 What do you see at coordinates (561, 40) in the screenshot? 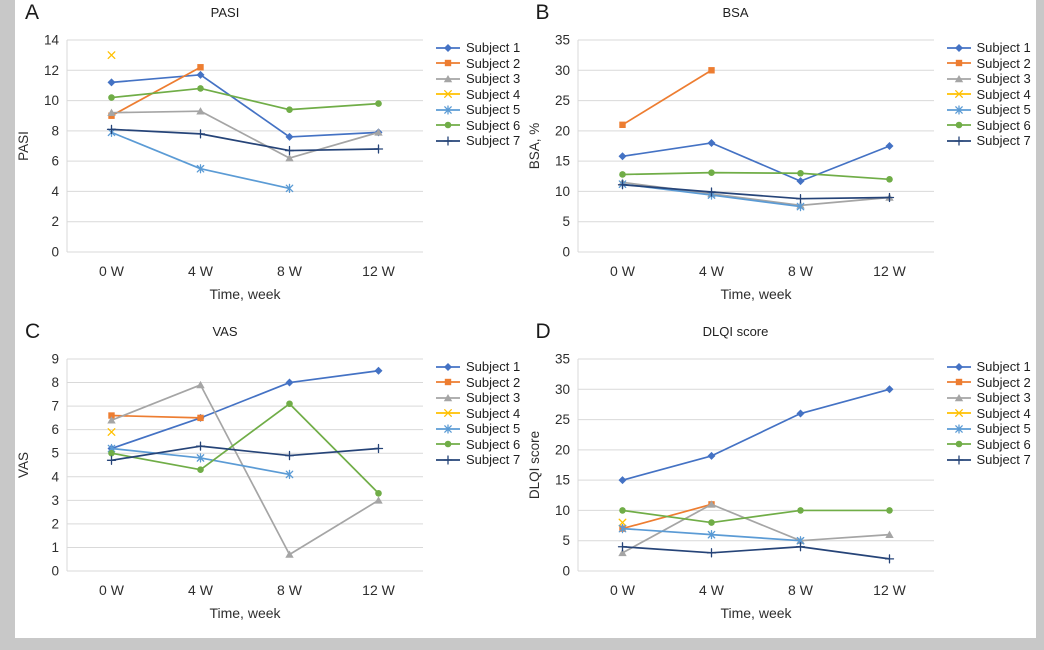
I see `svg-text: 35` at bounding box center [561, 40].